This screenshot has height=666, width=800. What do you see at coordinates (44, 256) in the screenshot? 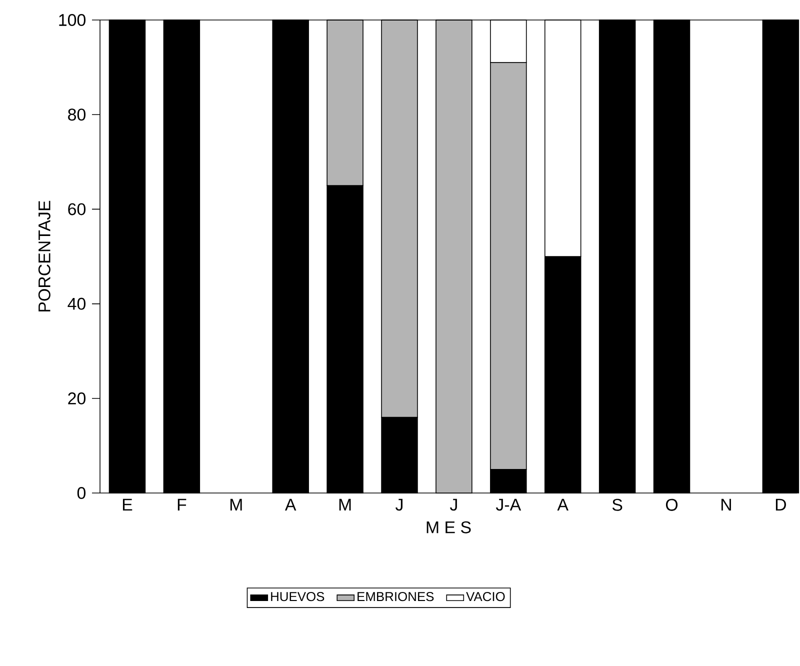
I see `y-axis-title: PORCENTAJE` at bounding box center [44, 256].